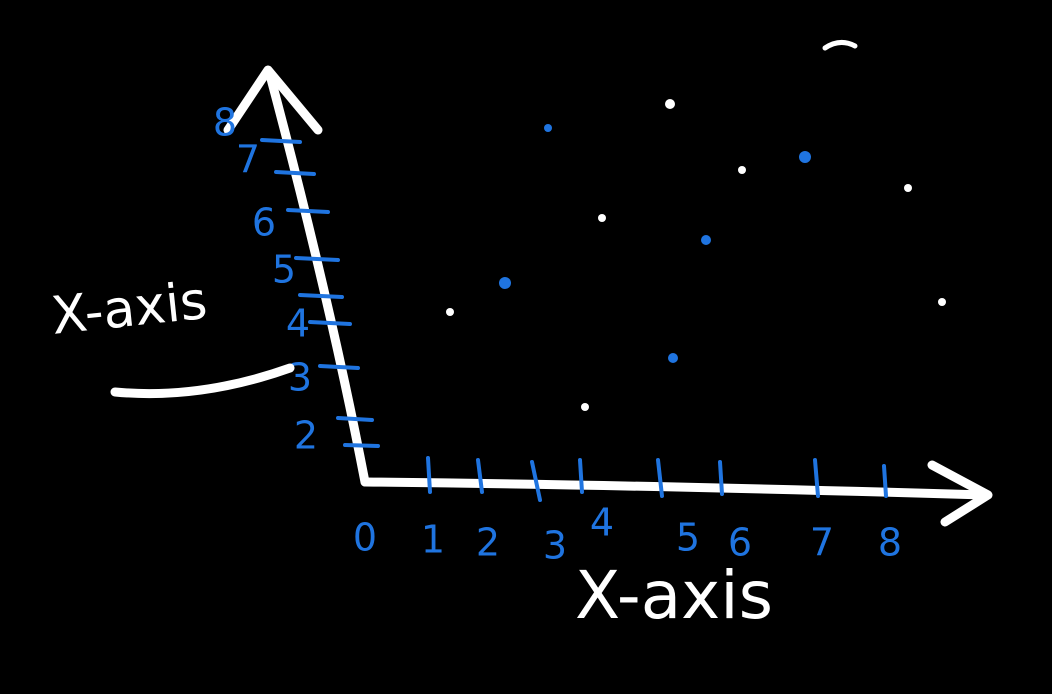  Describe the element at coordinates (960, 493) in the screenshot. I see `x-axis-arrow` at that location.